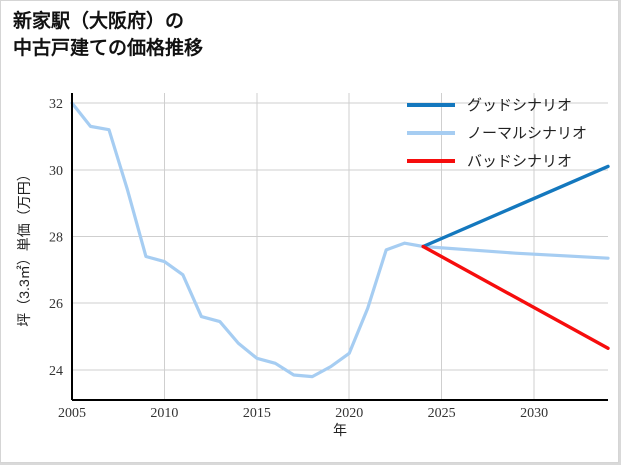  What do you see at coordinates (519, 162) in the screenshot?
I see `legend-label-バッドシナリオ: バッドシナリオ` at bounding box center [519, 162].